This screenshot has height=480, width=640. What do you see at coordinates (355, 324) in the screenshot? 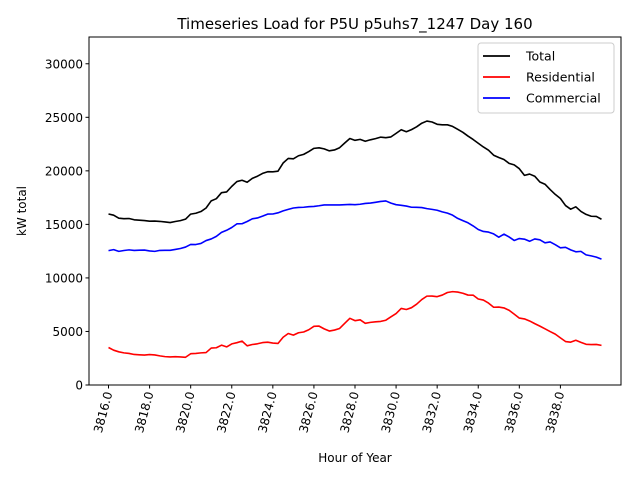
I see `series-line-residential` at bounding box center [355, 324].